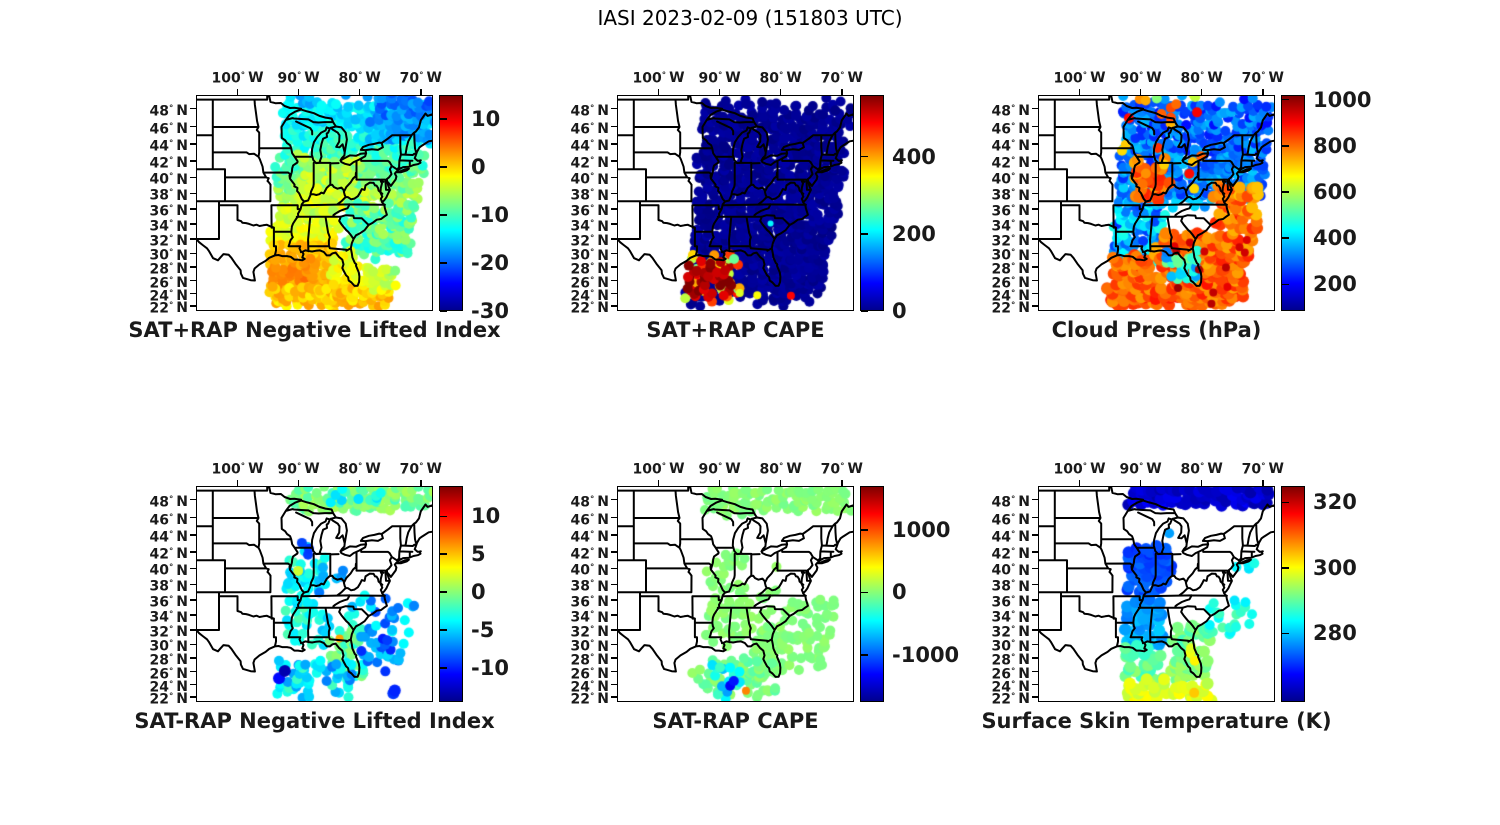 Image resolution: width=1500 pixels, height=825 pixels. Describe the element at coordinates (1335, 145) in the screenshot. I see `colorbar-tick-label: 800` at that location.